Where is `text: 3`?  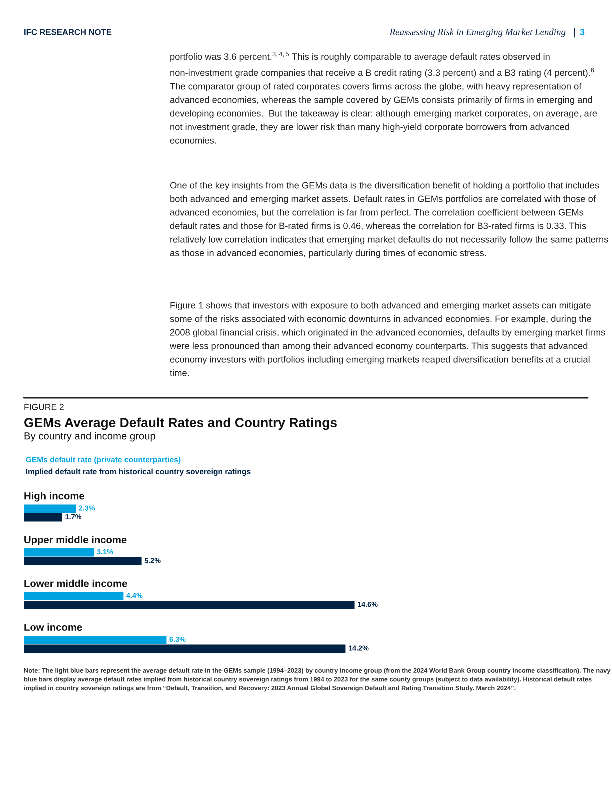 text: 3 is located at coordinates (582, 32).